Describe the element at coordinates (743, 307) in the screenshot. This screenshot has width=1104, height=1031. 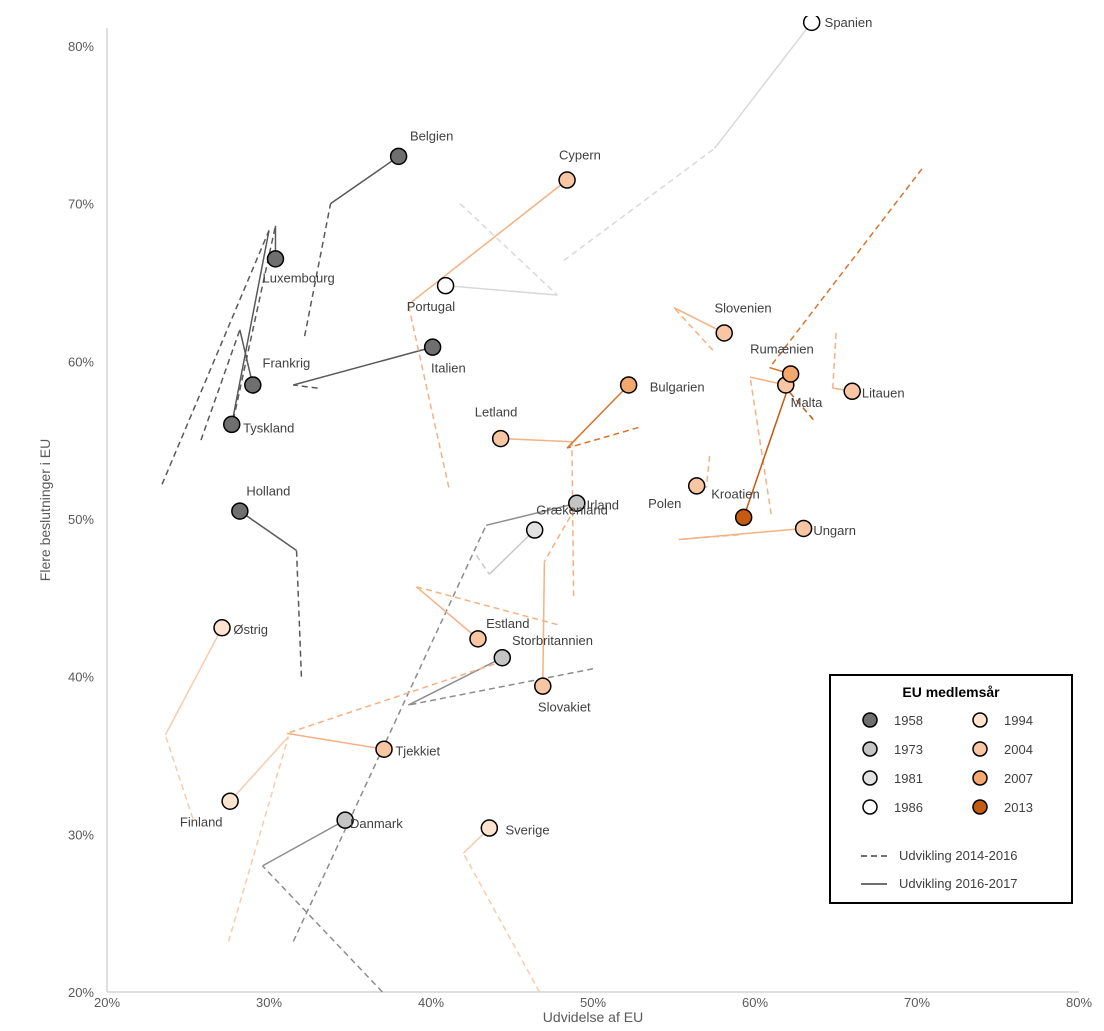
I see `country-label: Slovenien` at that location.